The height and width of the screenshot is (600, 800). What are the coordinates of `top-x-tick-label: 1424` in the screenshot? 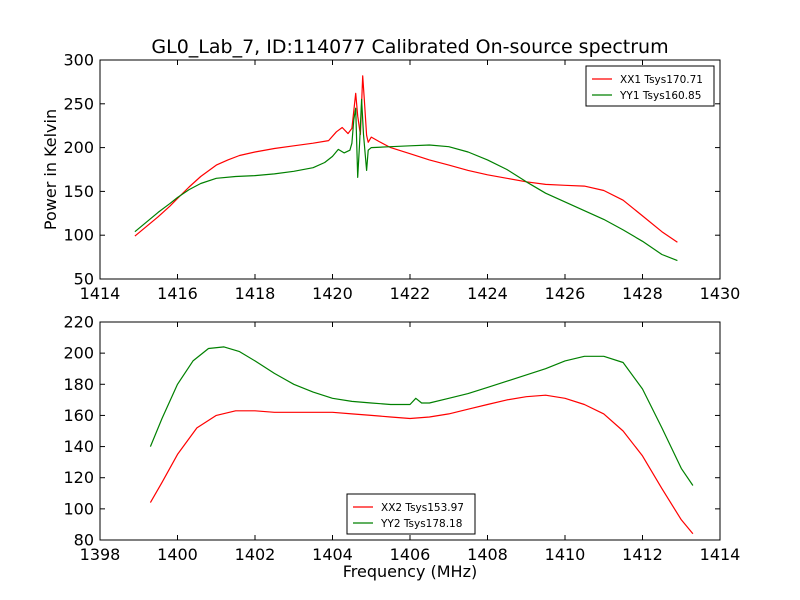 It's located at (487, 293).